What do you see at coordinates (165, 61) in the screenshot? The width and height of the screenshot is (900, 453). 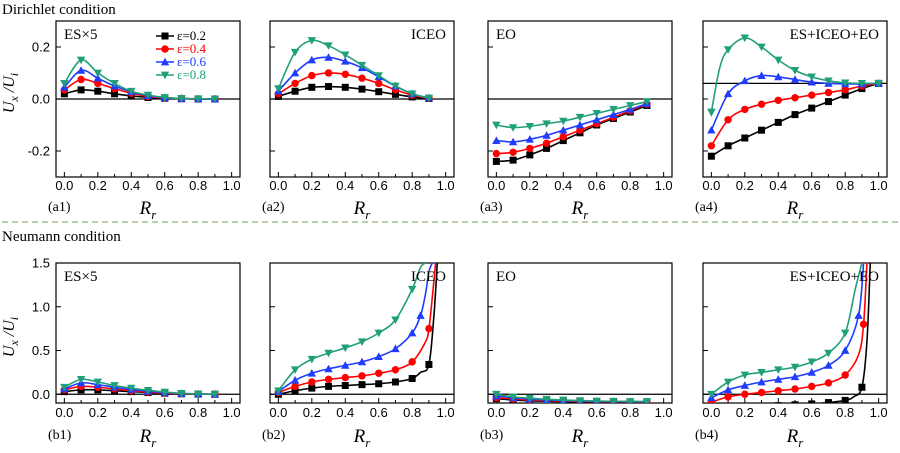 I see `legend-marker` at bounding box center [165, 61].